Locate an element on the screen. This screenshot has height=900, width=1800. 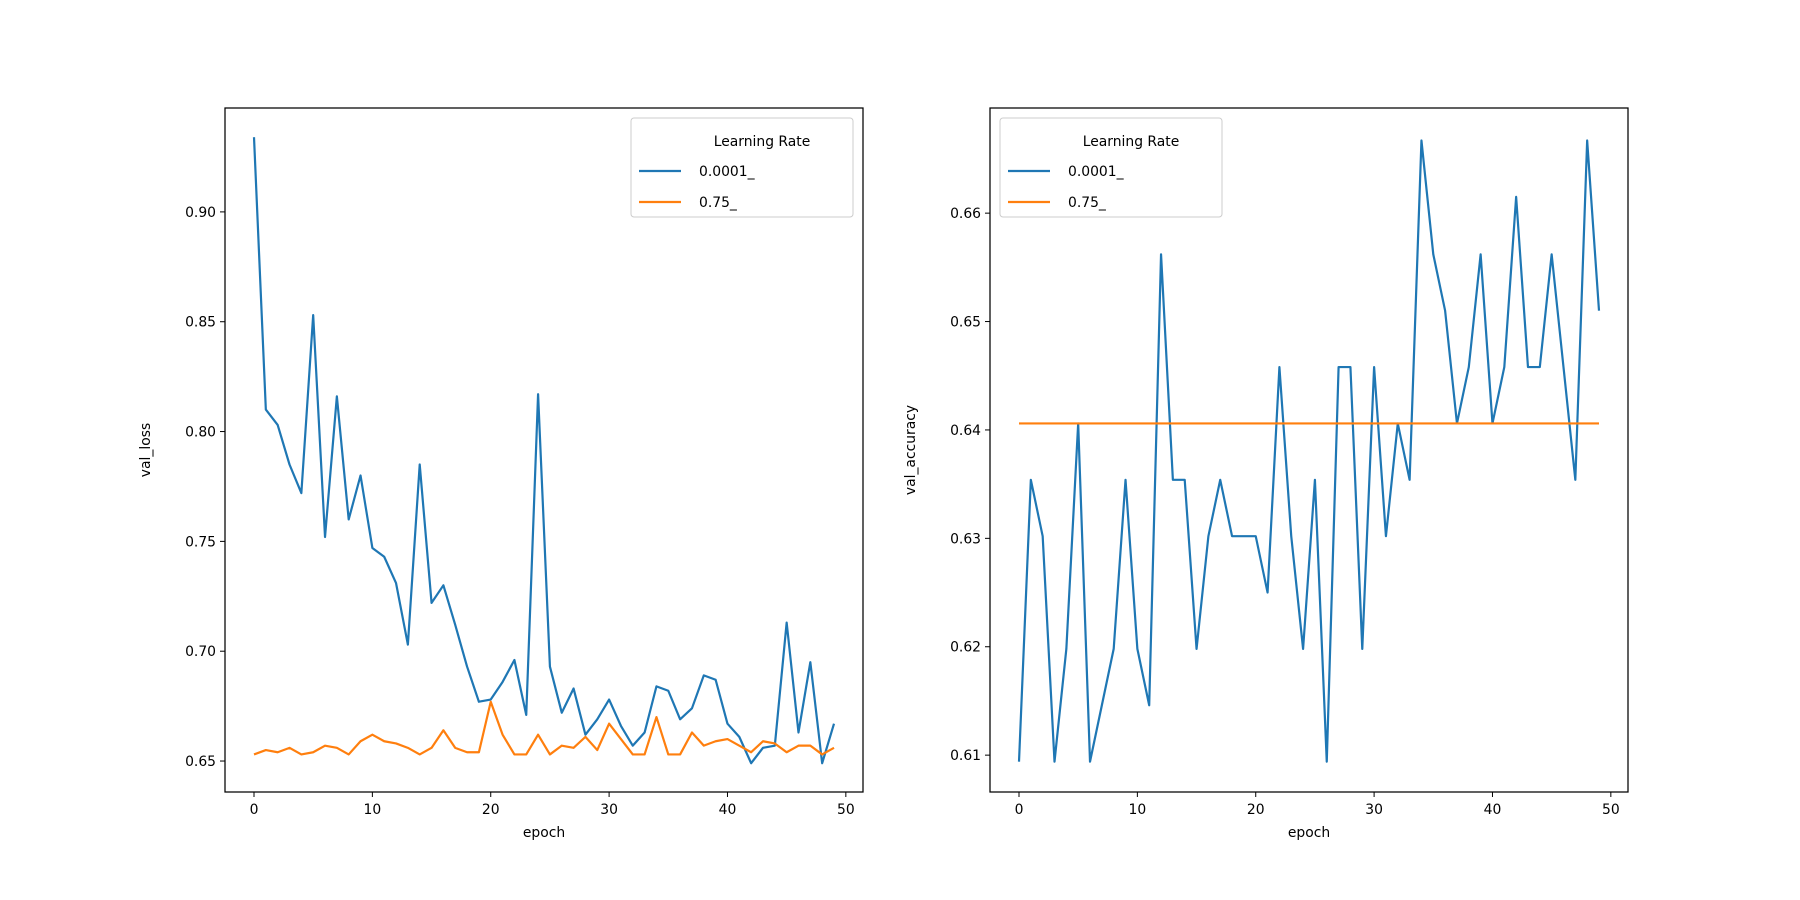
val-loss-xtick-label: 40 is located at coordinates (728, 810).